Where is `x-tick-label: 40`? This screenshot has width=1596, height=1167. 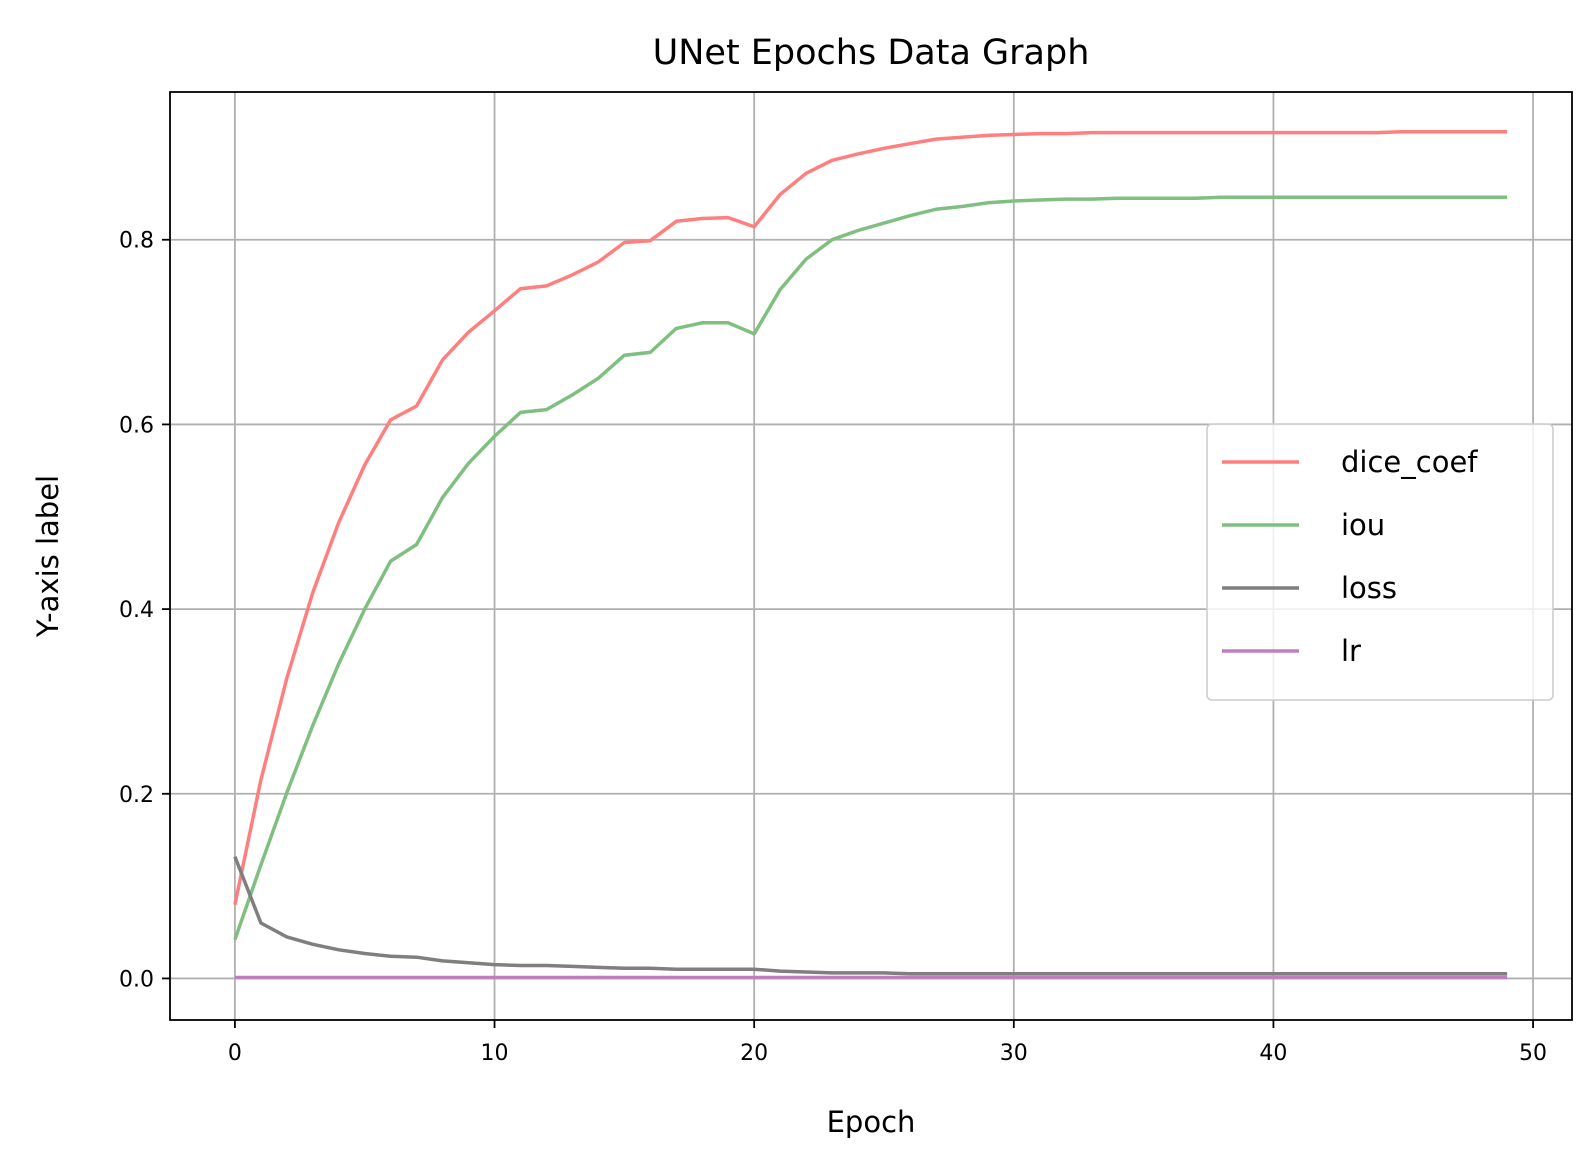
x-tick-label: 40 is located at coordinates (1273, 1053).